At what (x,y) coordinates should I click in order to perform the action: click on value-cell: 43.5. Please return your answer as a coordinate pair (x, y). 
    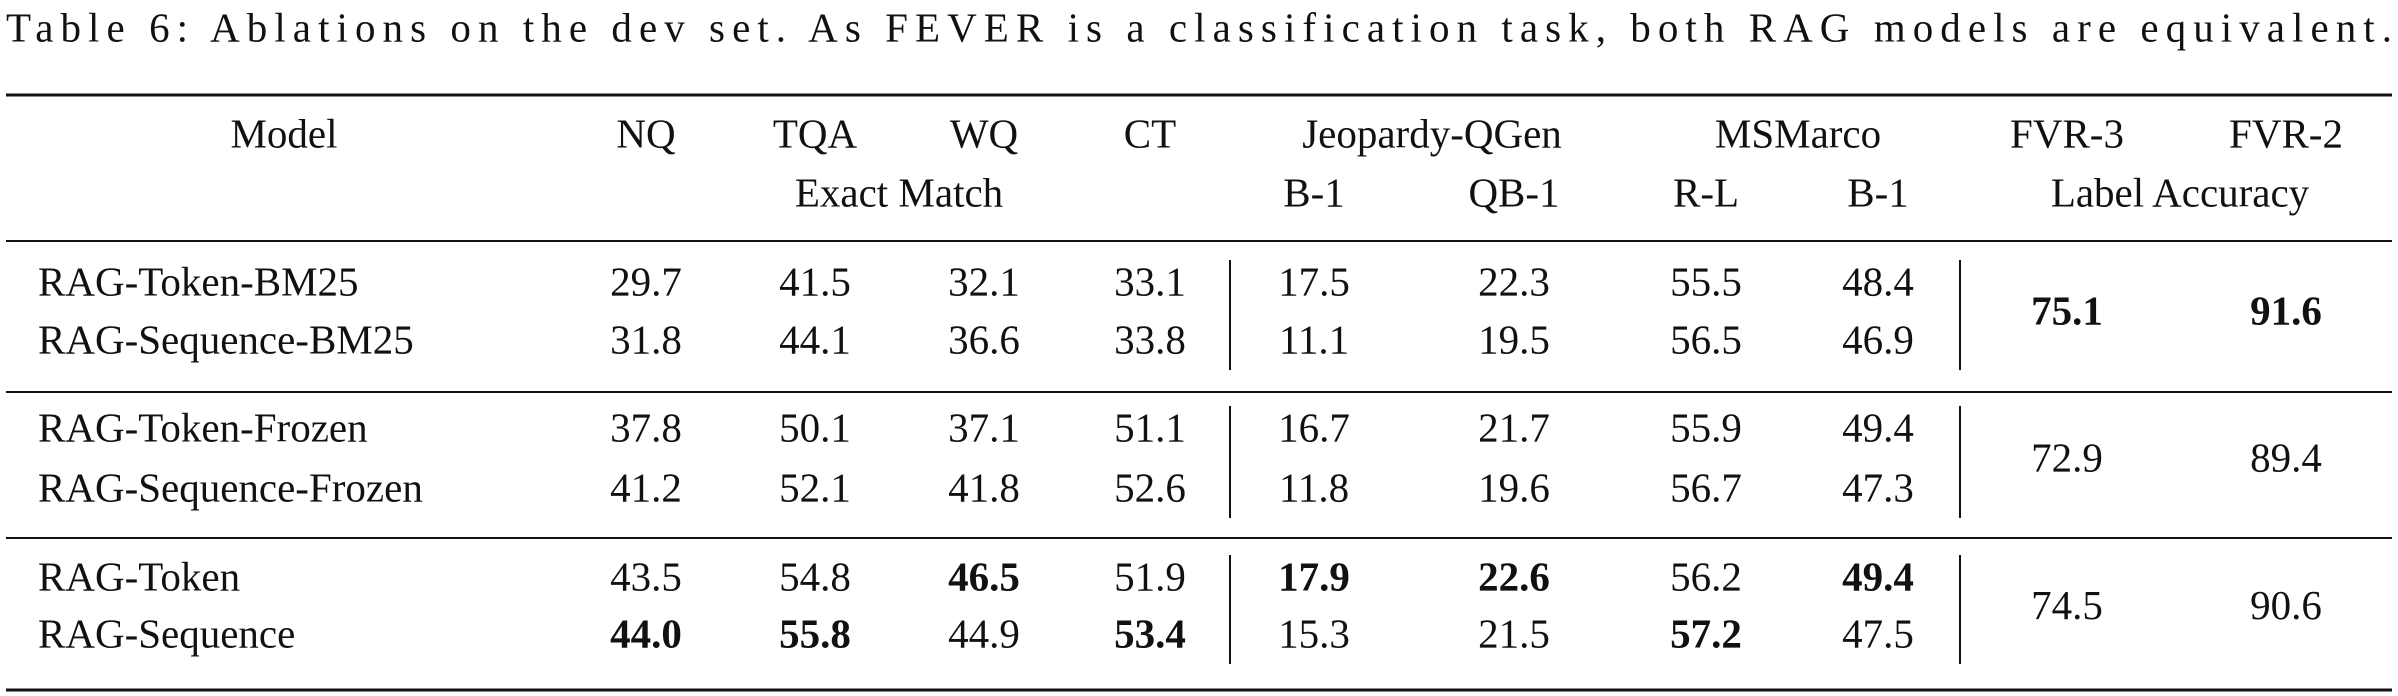
    Looking at the image, I should click on (646, 576).